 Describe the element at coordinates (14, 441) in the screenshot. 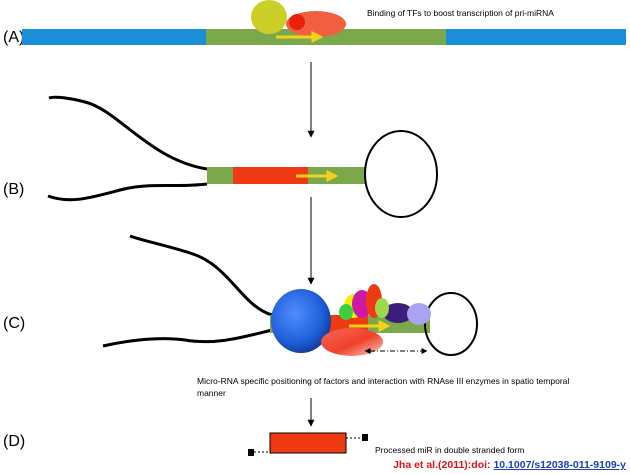

I see `panel-d-label: (D)` at that location.